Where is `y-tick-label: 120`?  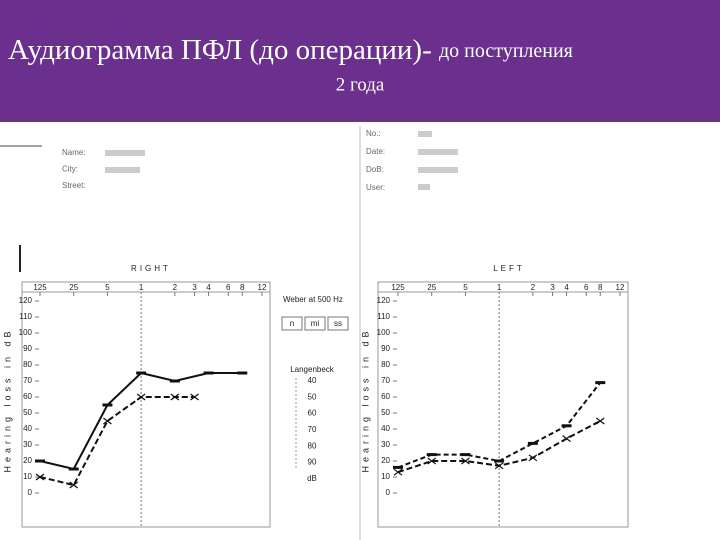
y-tick-label: 120 is located at coordinates (384, 300).